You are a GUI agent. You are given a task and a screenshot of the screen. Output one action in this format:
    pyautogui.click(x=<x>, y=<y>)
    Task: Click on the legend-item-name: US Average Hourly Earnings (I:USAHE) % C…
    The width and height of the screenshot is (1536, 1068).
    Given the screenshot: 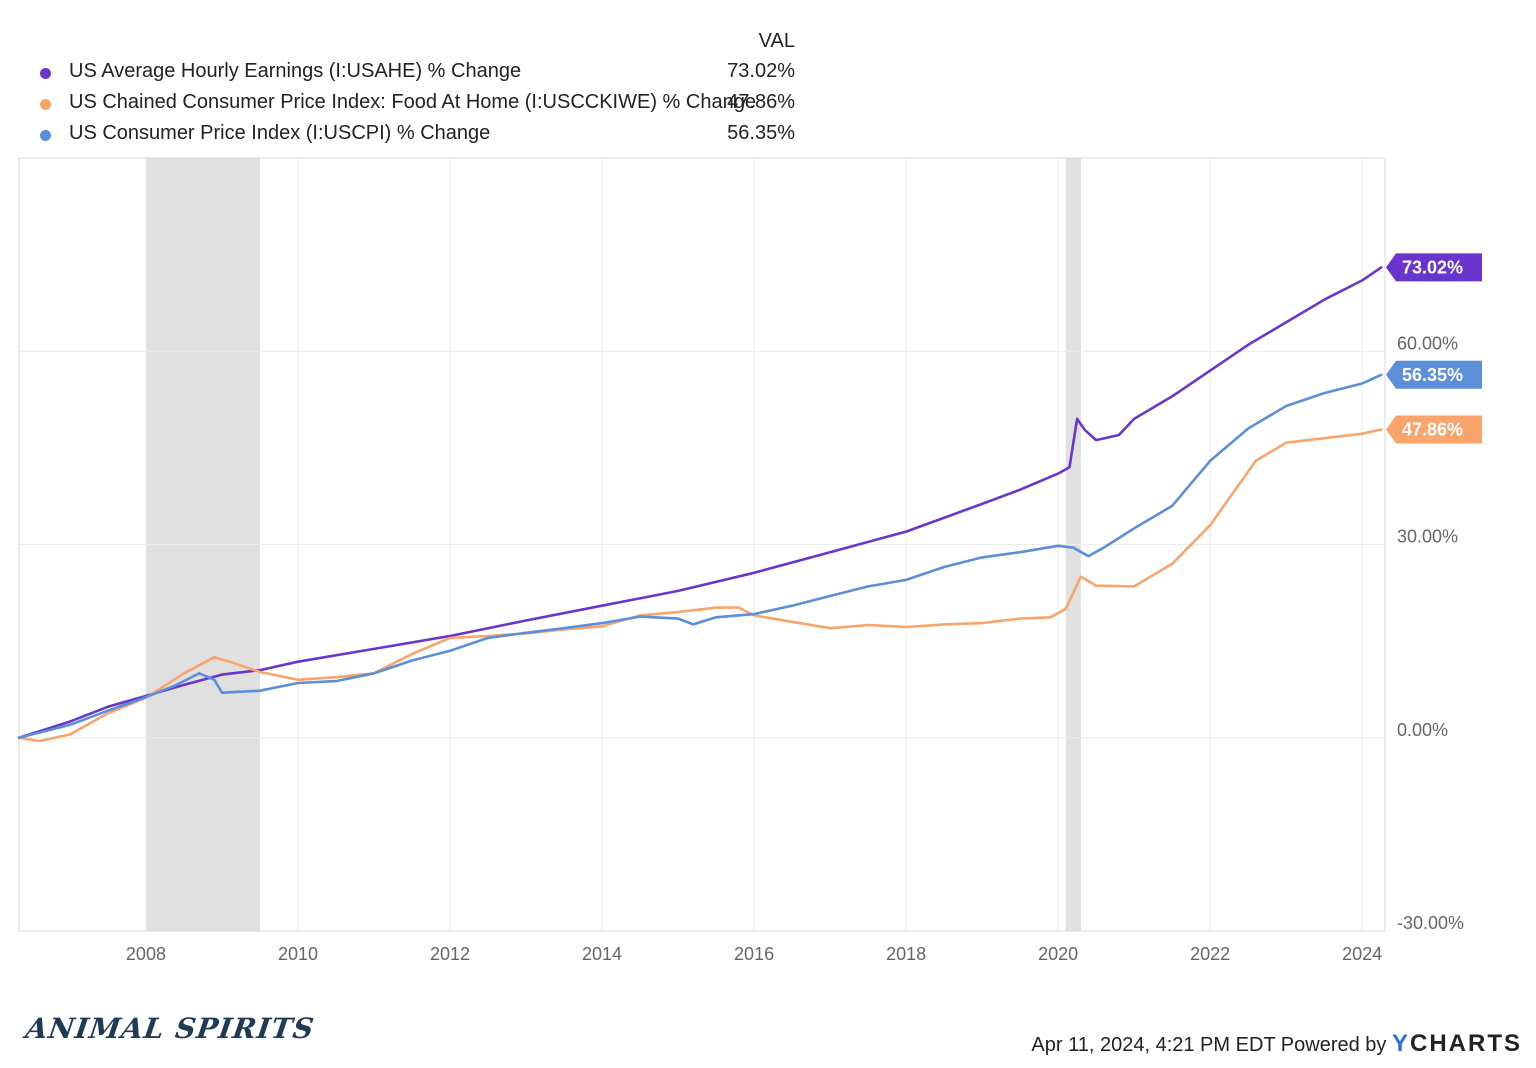 What is the action you would take?
    pyautogui.click(x=295, y=71)
    